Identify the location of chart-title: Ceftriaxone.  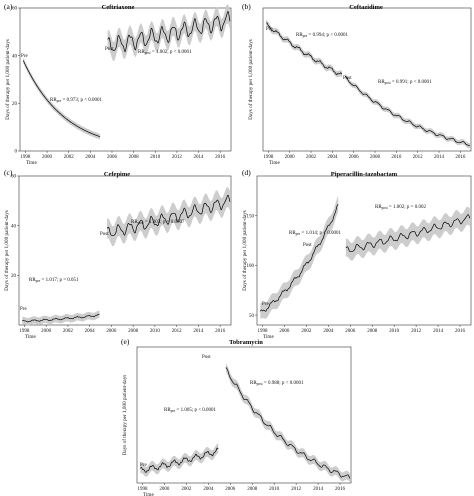
(118, 7).